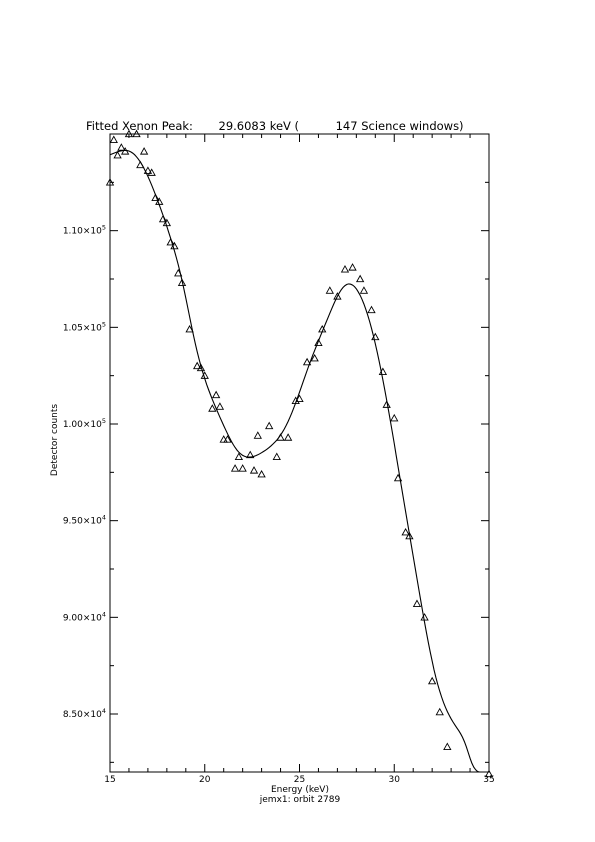  Describe the element at coordinates (205, 780) in the screenshot. I see `x-tick-label: 20` at that location.